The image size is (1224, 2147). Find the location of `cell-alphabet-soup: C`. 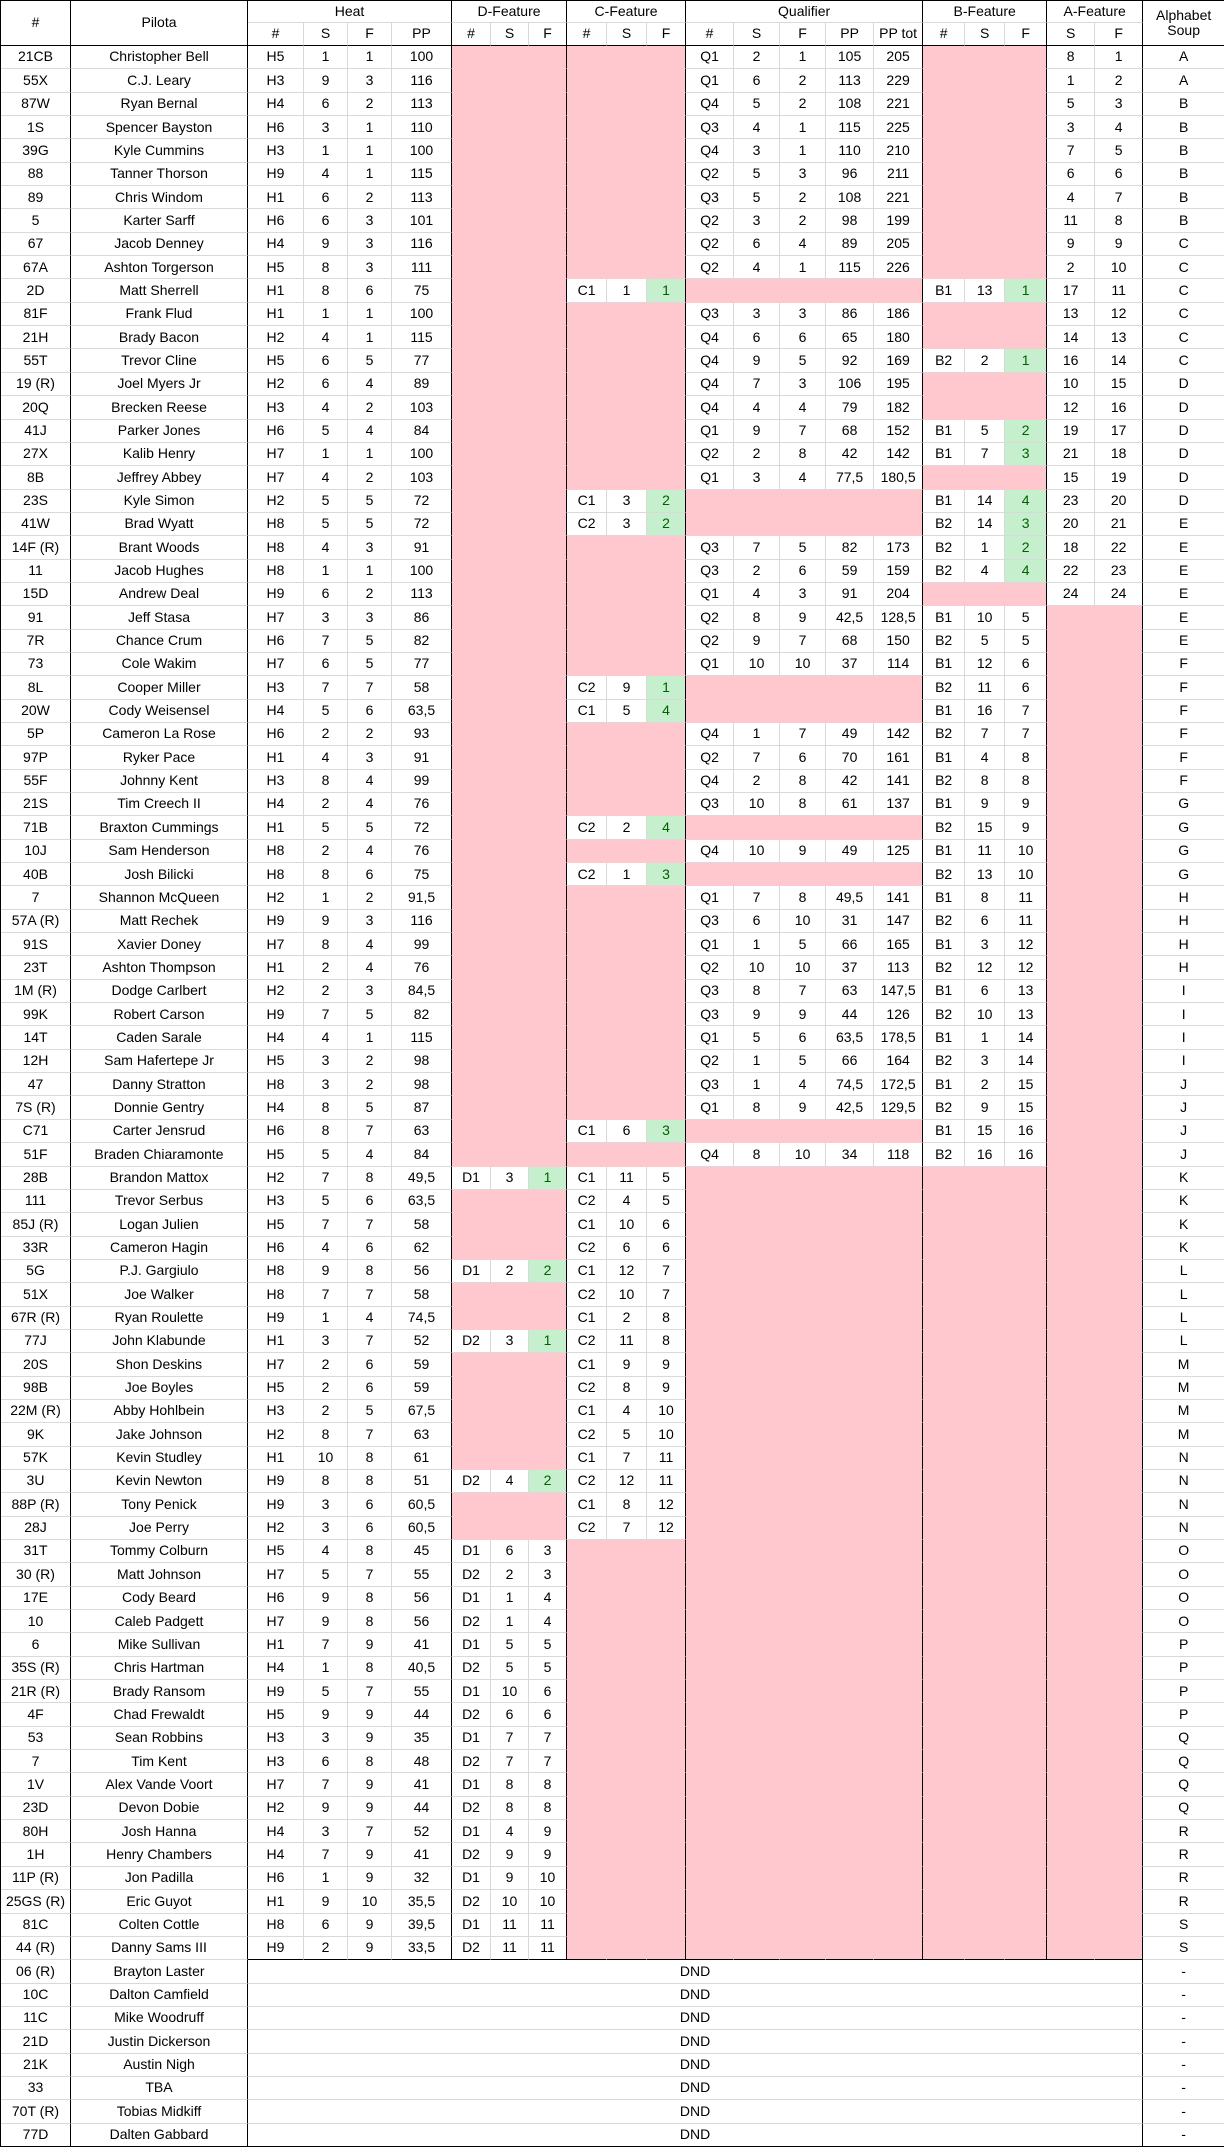

cell-alphabet-soup: C is located at coordinates (1183, 338).